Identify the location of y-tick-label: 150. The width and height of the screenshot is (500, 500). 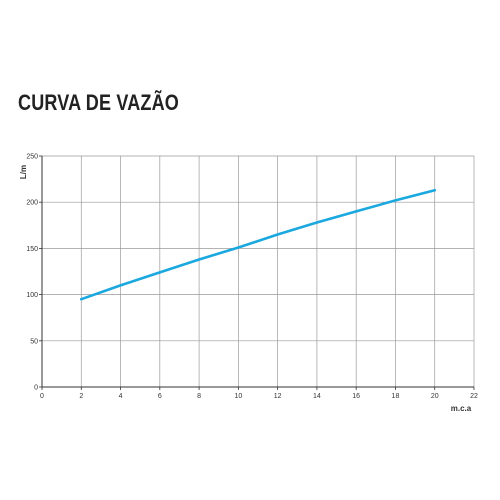
(32, 249).